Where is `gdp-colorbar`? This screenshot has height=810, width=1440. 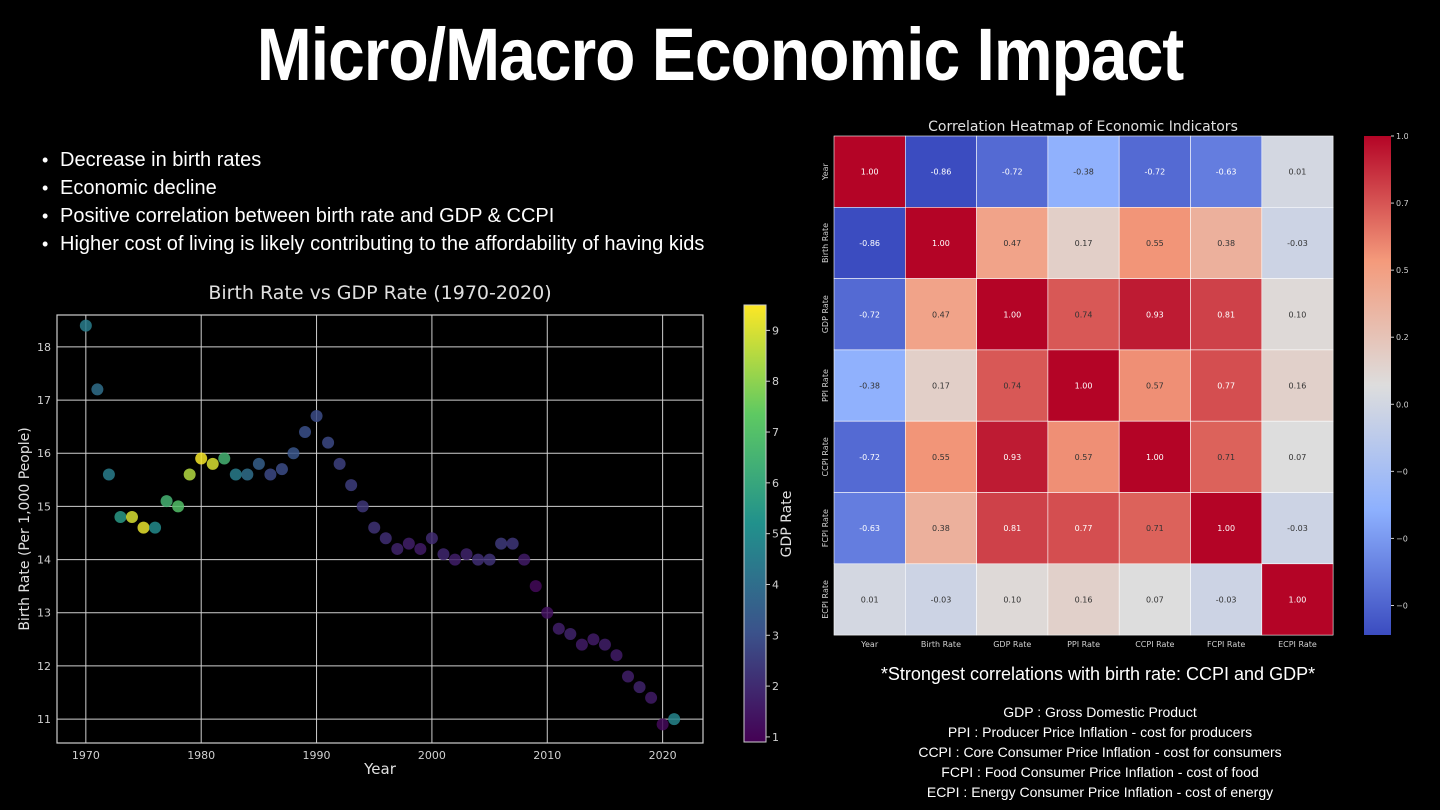 gdp-colorbar is located at coordinates (755, 523).